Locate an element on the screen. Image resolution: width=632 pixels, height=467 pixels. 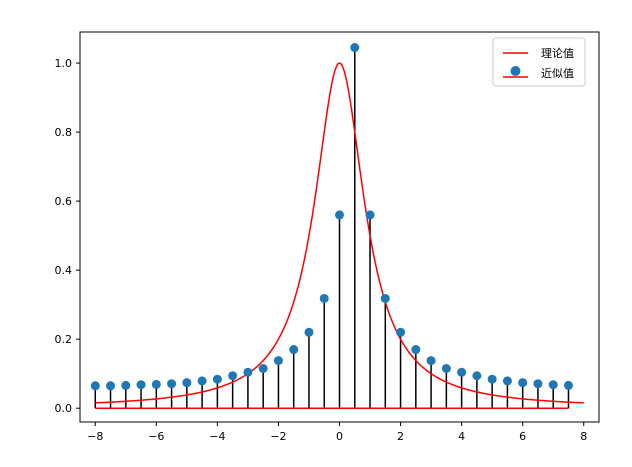
legend-theory-label: 理论值 is located at coordinates (557, 53).